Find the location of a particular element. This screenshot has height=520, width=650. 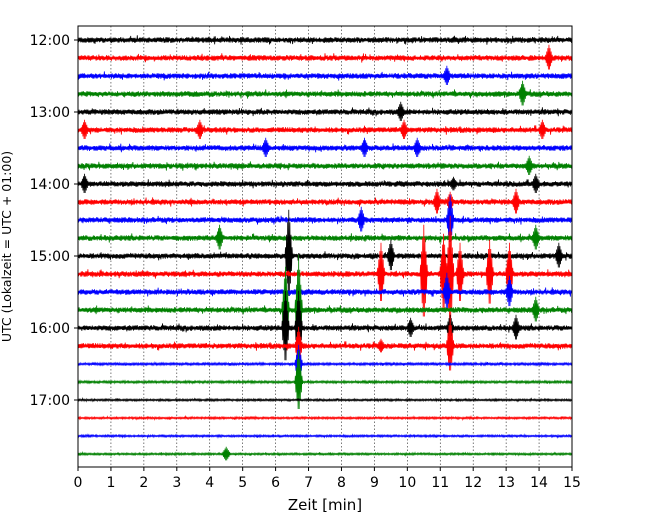

x-tick-label: 7 is located at coordinates (308, 483).